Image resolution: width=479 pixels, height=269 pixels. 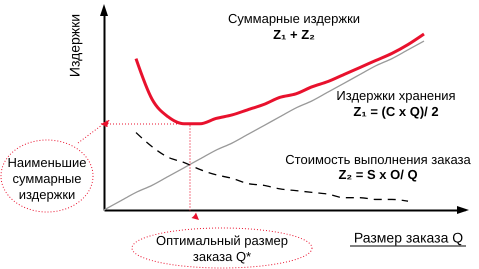 What do you see at coordinates (294, 18) in the screenshot?
I see `text: Суммарные издержки` at bounding box center [294, 18].